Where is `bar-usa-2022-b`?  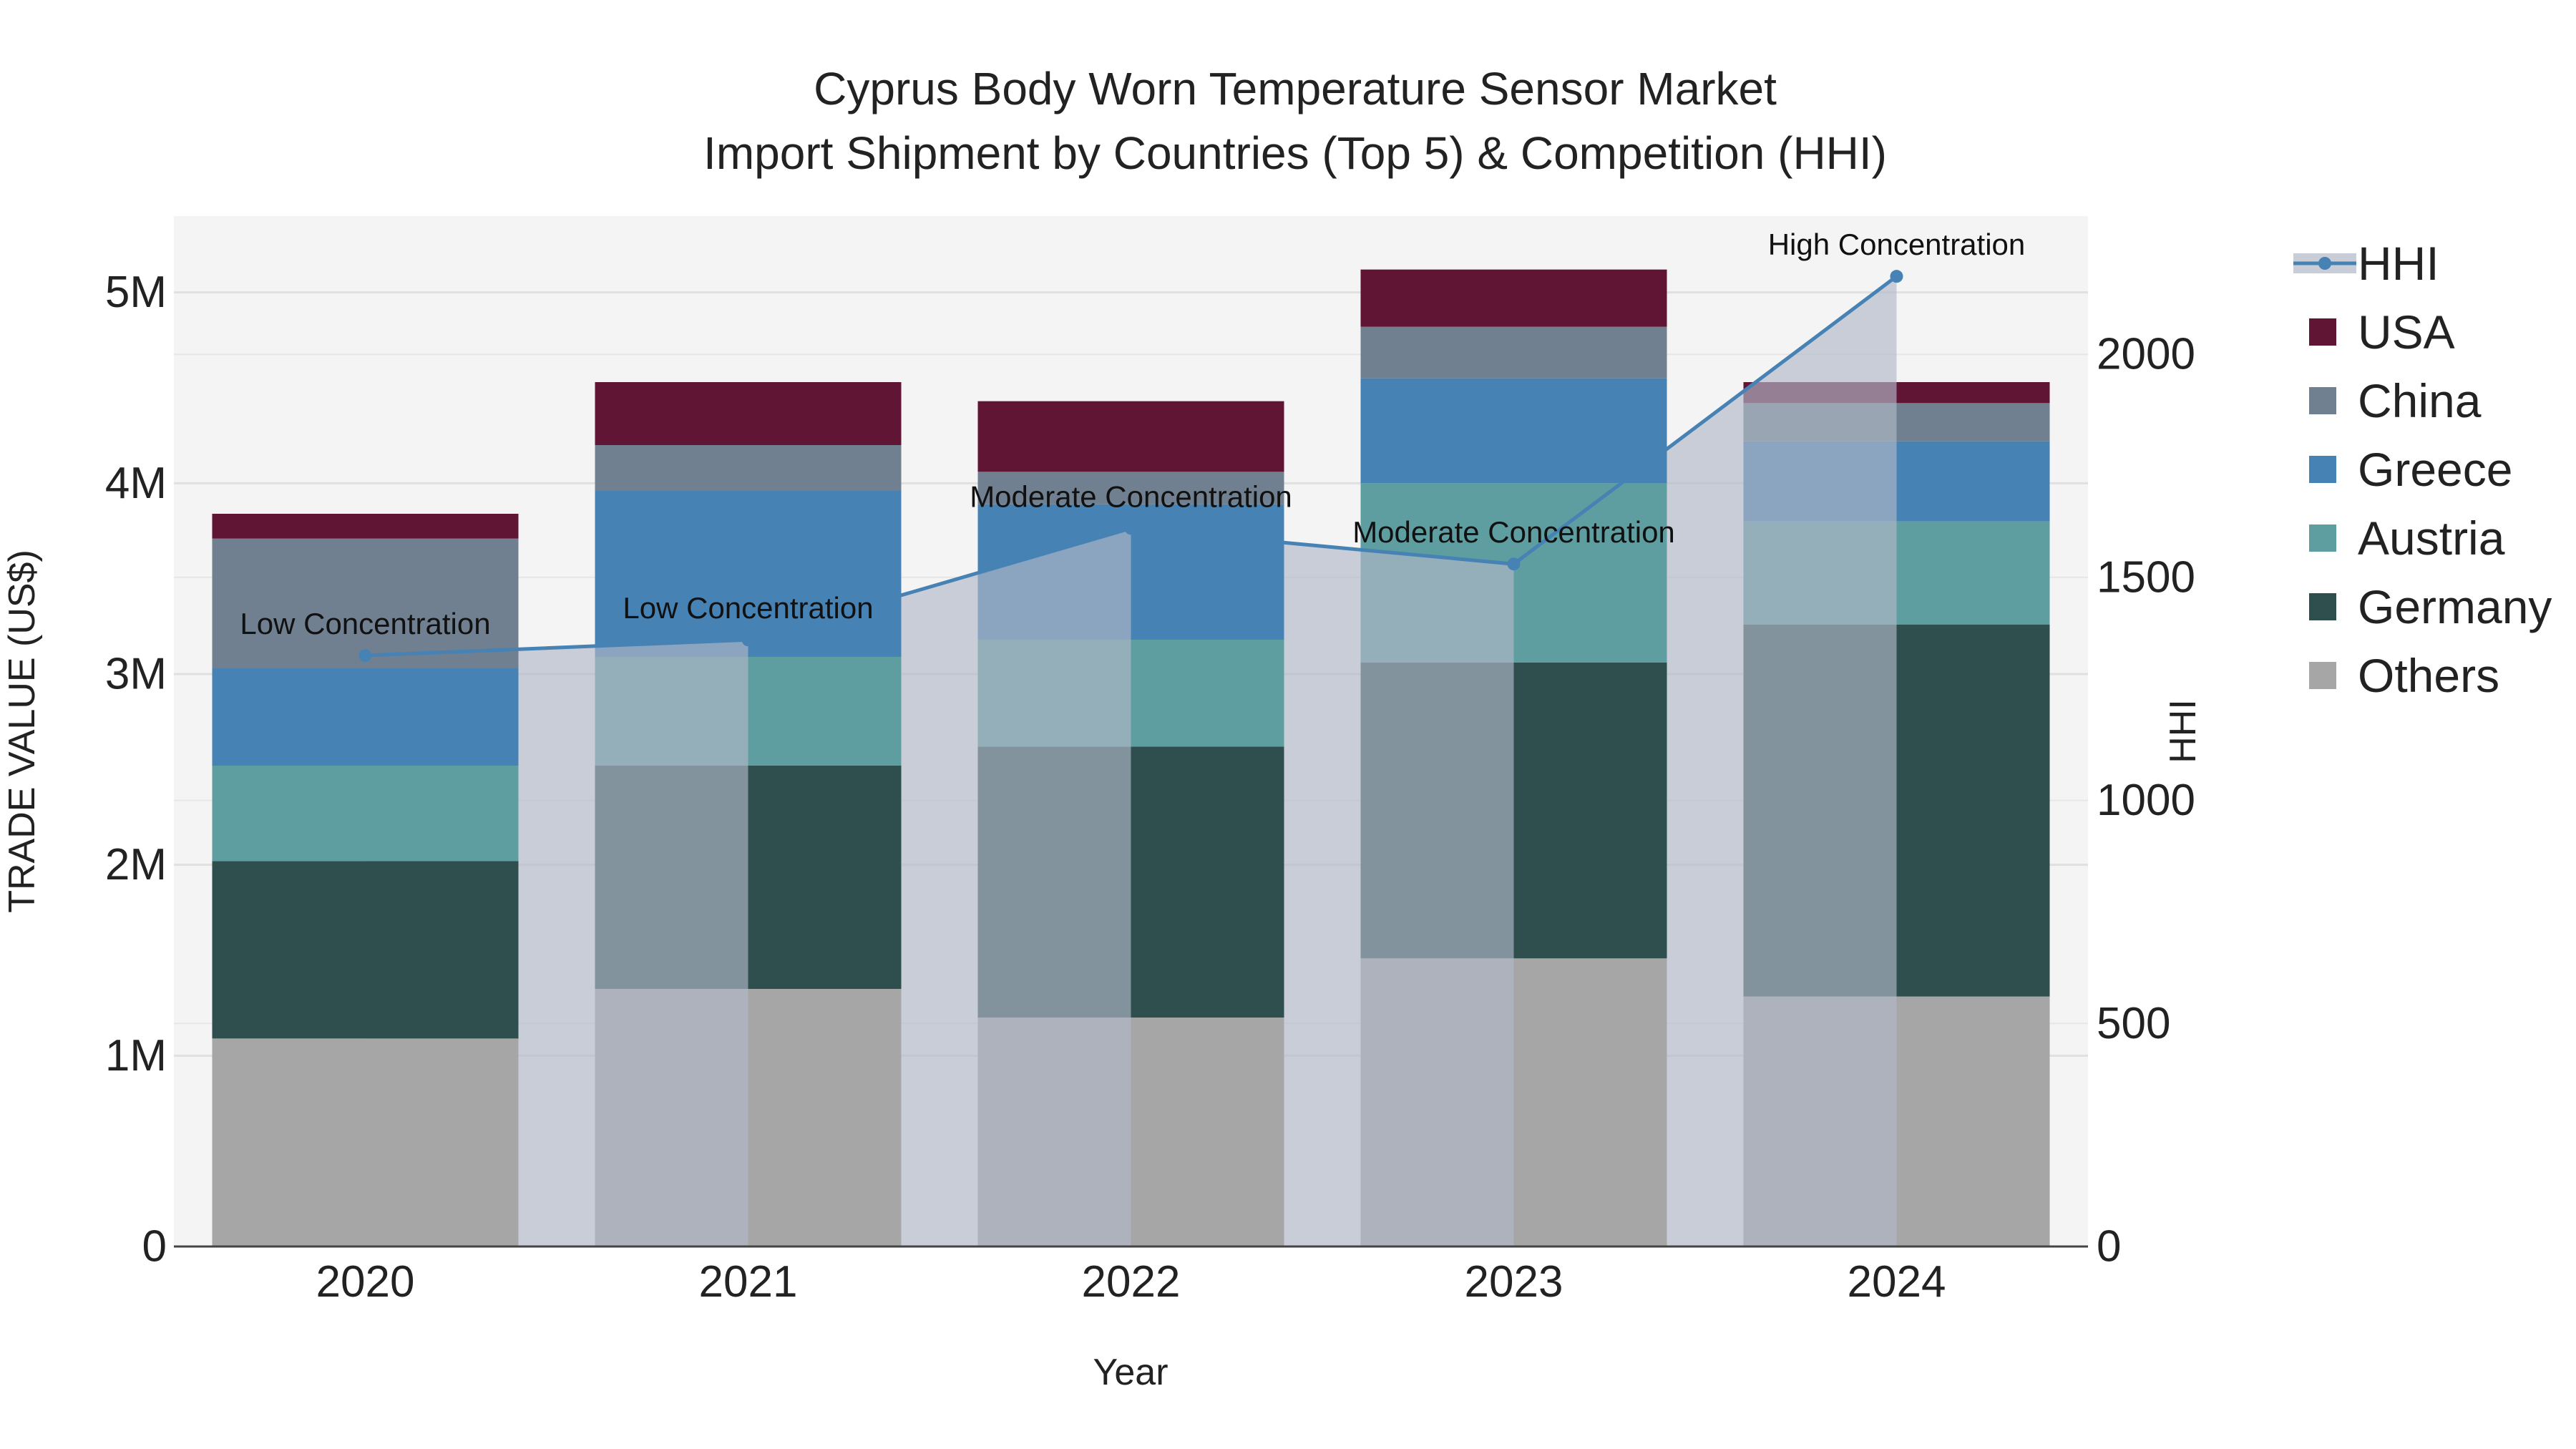 bar-usa-2022-b is located at coordinates (1207, 436).